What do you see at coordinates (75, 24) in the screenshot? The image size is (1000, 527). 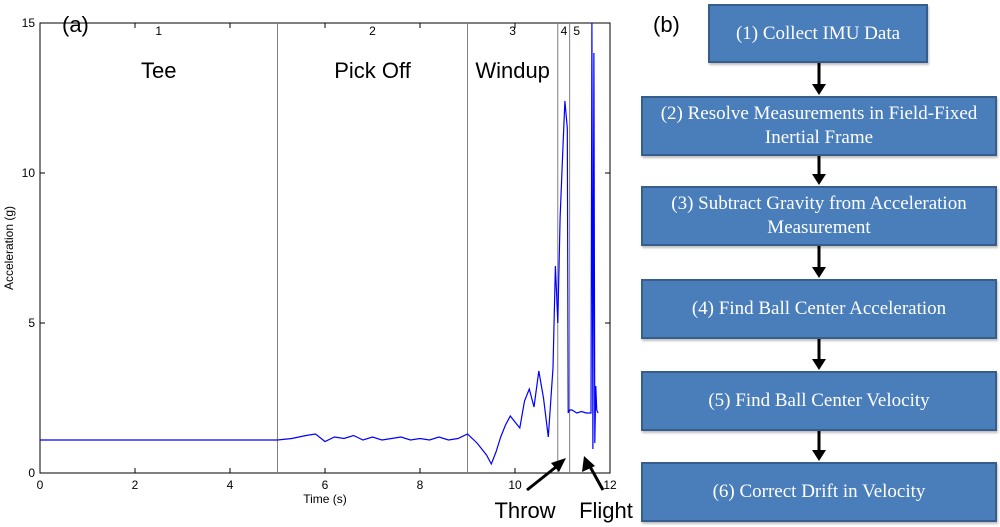 I see `panel-a-label: (a)` at bounding box center [75, 24].